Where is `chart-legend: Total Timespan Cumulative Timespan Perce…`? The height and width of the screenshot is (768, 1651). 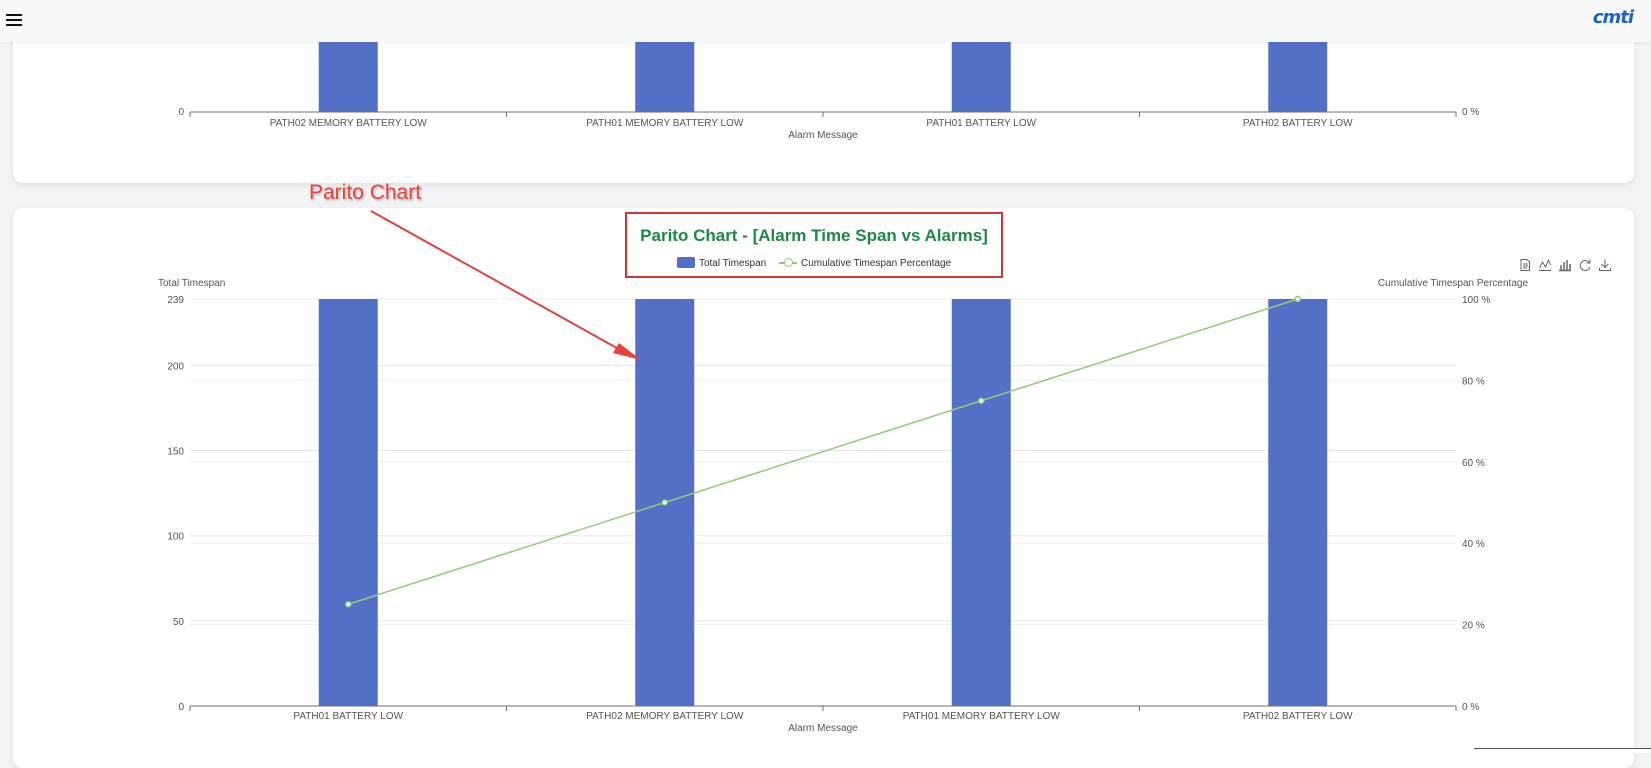
chart-legend: Total Timespan Cumulative Timespan Perce… is located at coordinates (814, 263).